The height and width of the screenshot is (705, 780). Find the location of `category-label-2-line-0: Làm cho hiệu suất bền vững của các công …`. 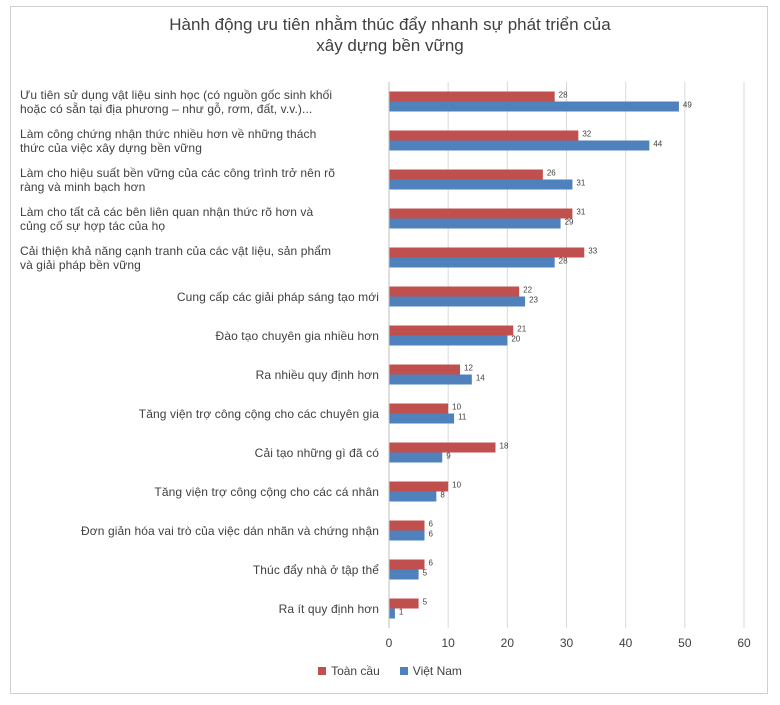

category-label-2-line-0: Làm cho hiệu suất bền vững của các công … is located at coordinates (178, 172).